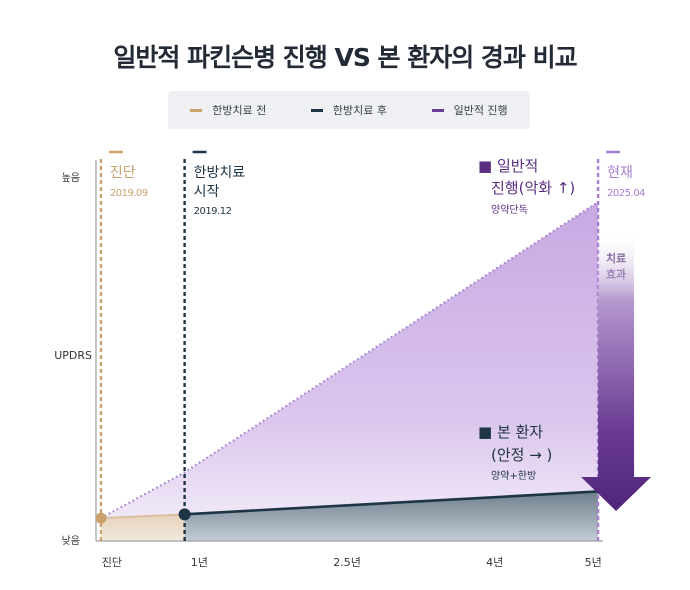 This screenshot has width=690, height=590. I want to click on point-diagnosis, so click(101, 518).